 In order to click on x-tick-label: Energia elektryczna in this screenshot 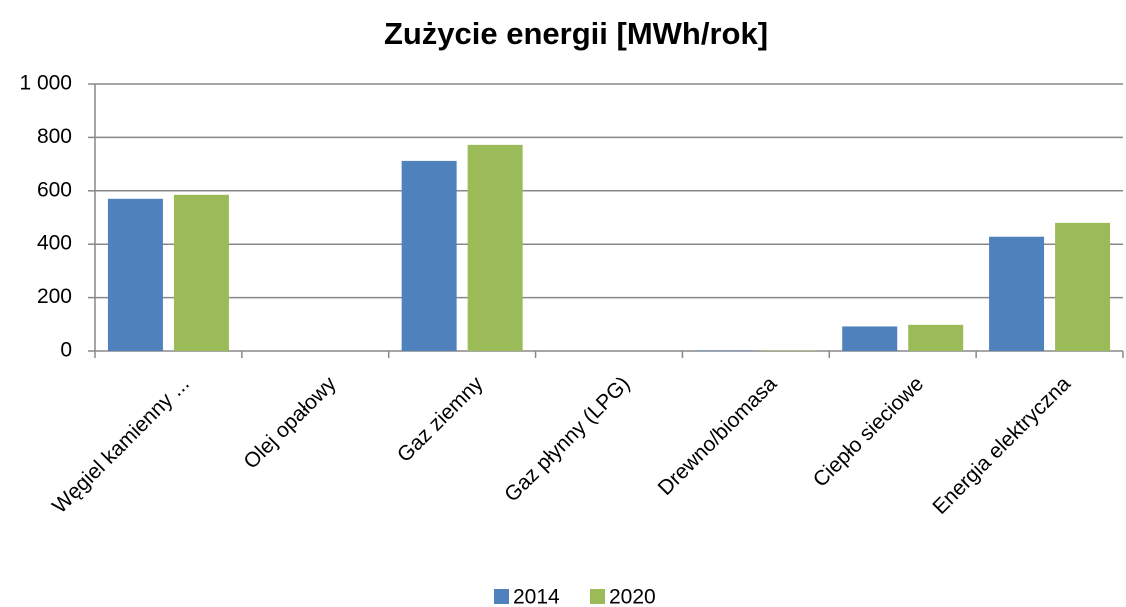, I will do `click(1001, 445)`.